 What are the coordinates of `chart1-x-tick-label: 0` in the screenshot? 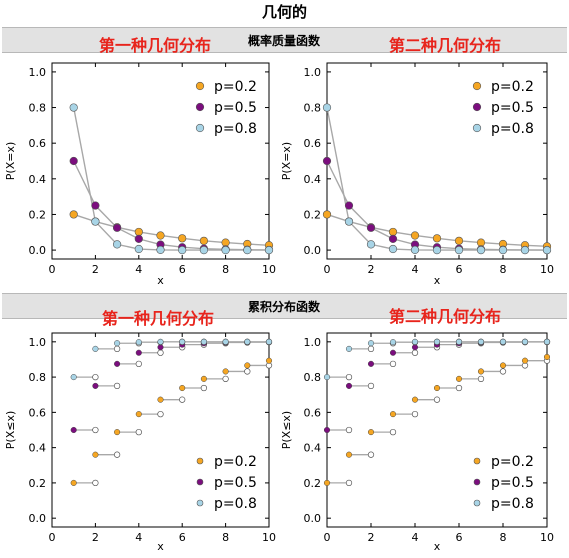 It's located at (327, 269).